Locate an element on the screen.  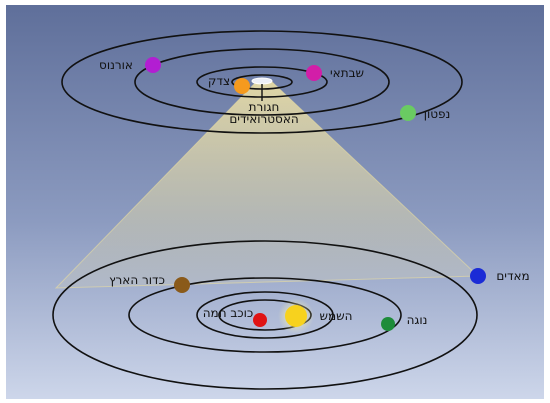
label-asteroid-belt-2: האסטרואידים is located at coordinates (263, 119).